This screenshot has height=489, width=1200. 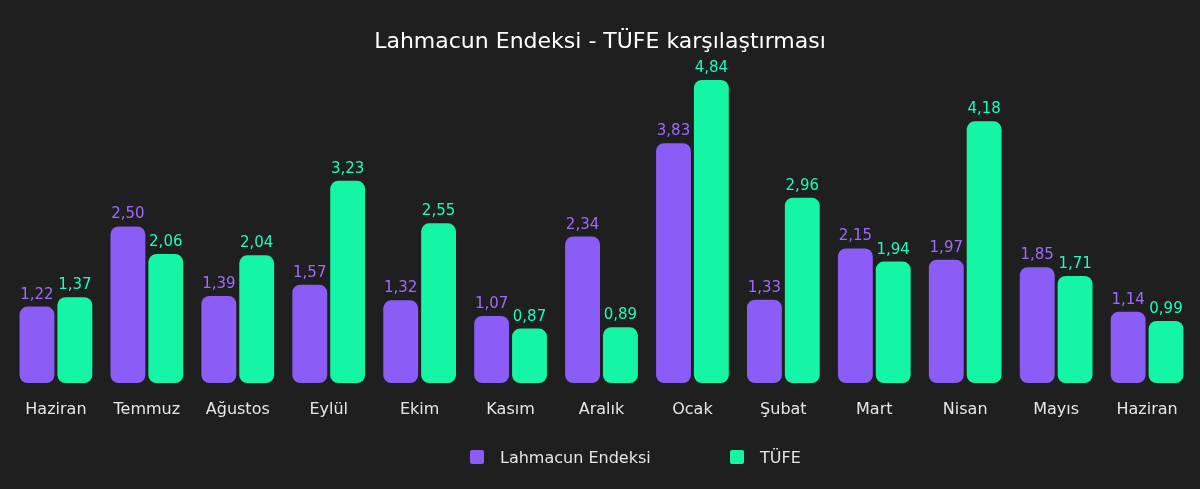 What do you see at coordinates (347, 167) in the screenshot?
I see `data-label: 3,23` at bounding box center [347, 167].